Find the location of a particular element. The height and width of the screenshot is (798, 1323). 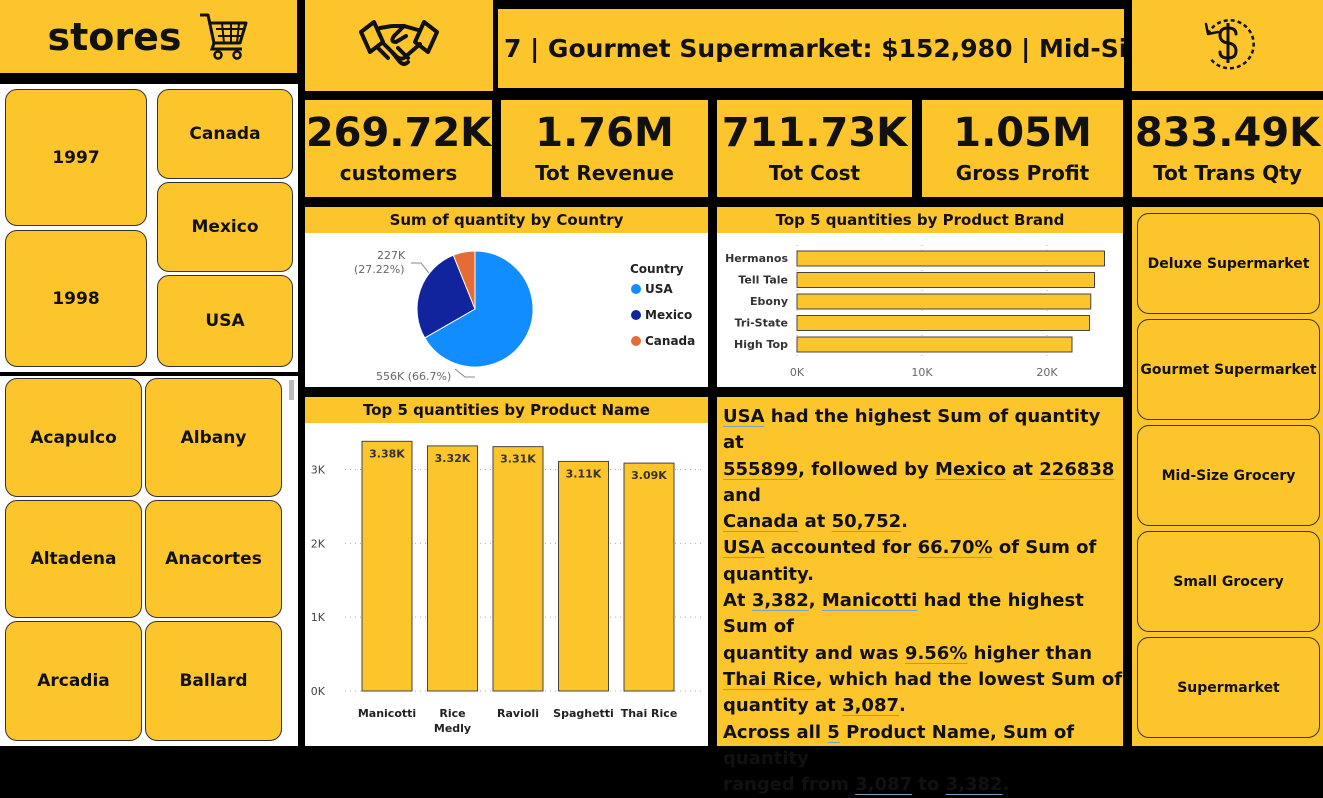

bar-data-label: 3.09K is located at coordinates (649, 475).